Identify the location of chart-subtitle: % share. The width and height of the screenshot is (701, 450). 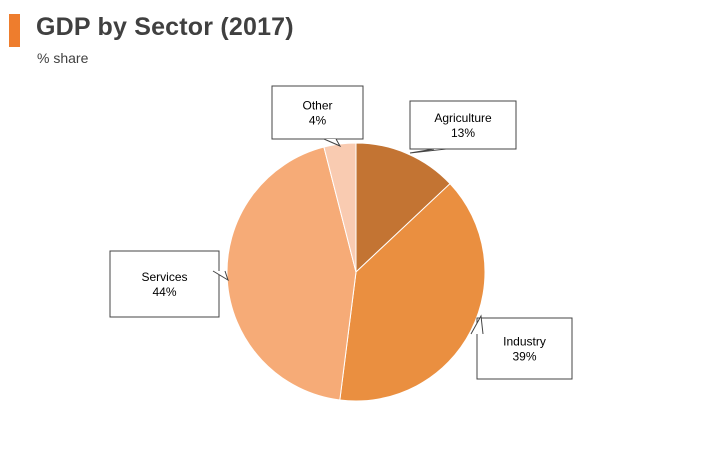
(63, 58).